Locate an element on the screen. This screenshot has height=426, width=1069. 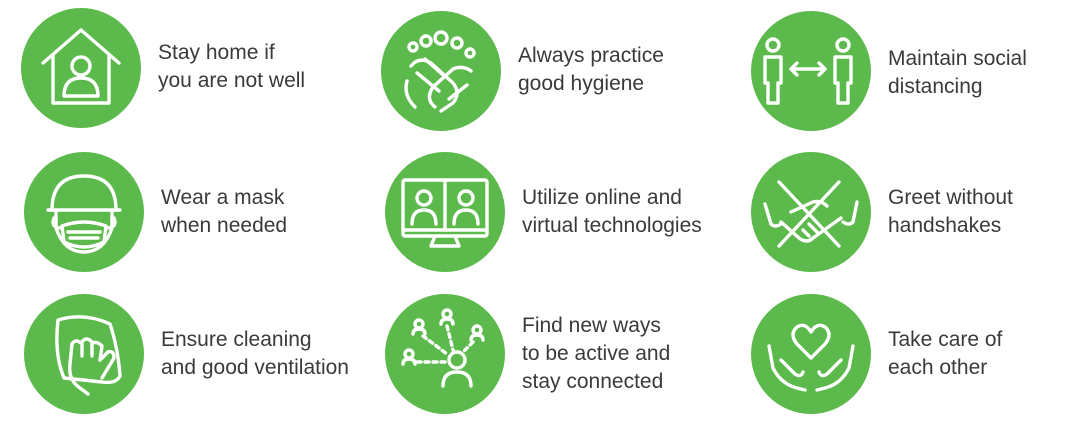
tip-mask: Wear a mask when needed is located at coordinates (194, 213).